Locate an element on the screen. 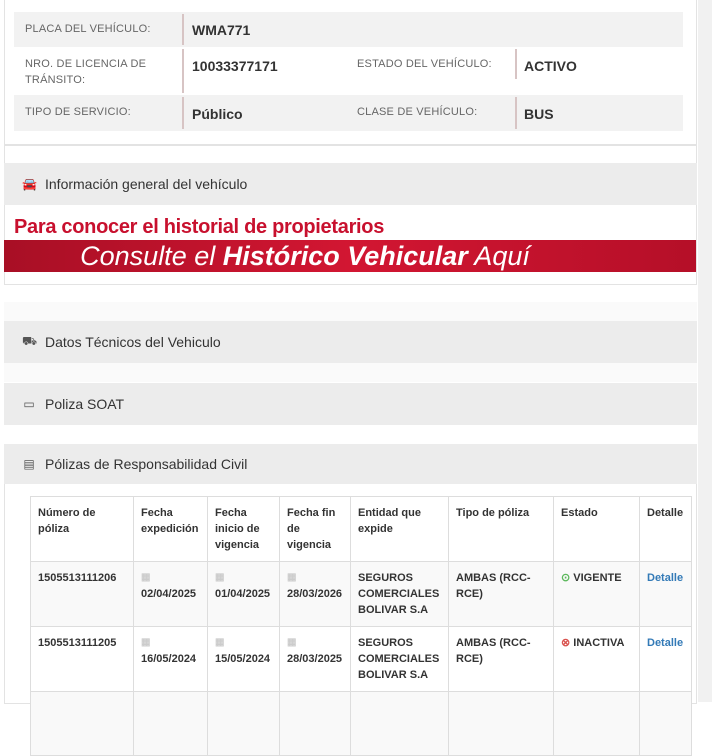  inicio-cell: ▦ 01/04/2025 is located at coordinates (243, 594).